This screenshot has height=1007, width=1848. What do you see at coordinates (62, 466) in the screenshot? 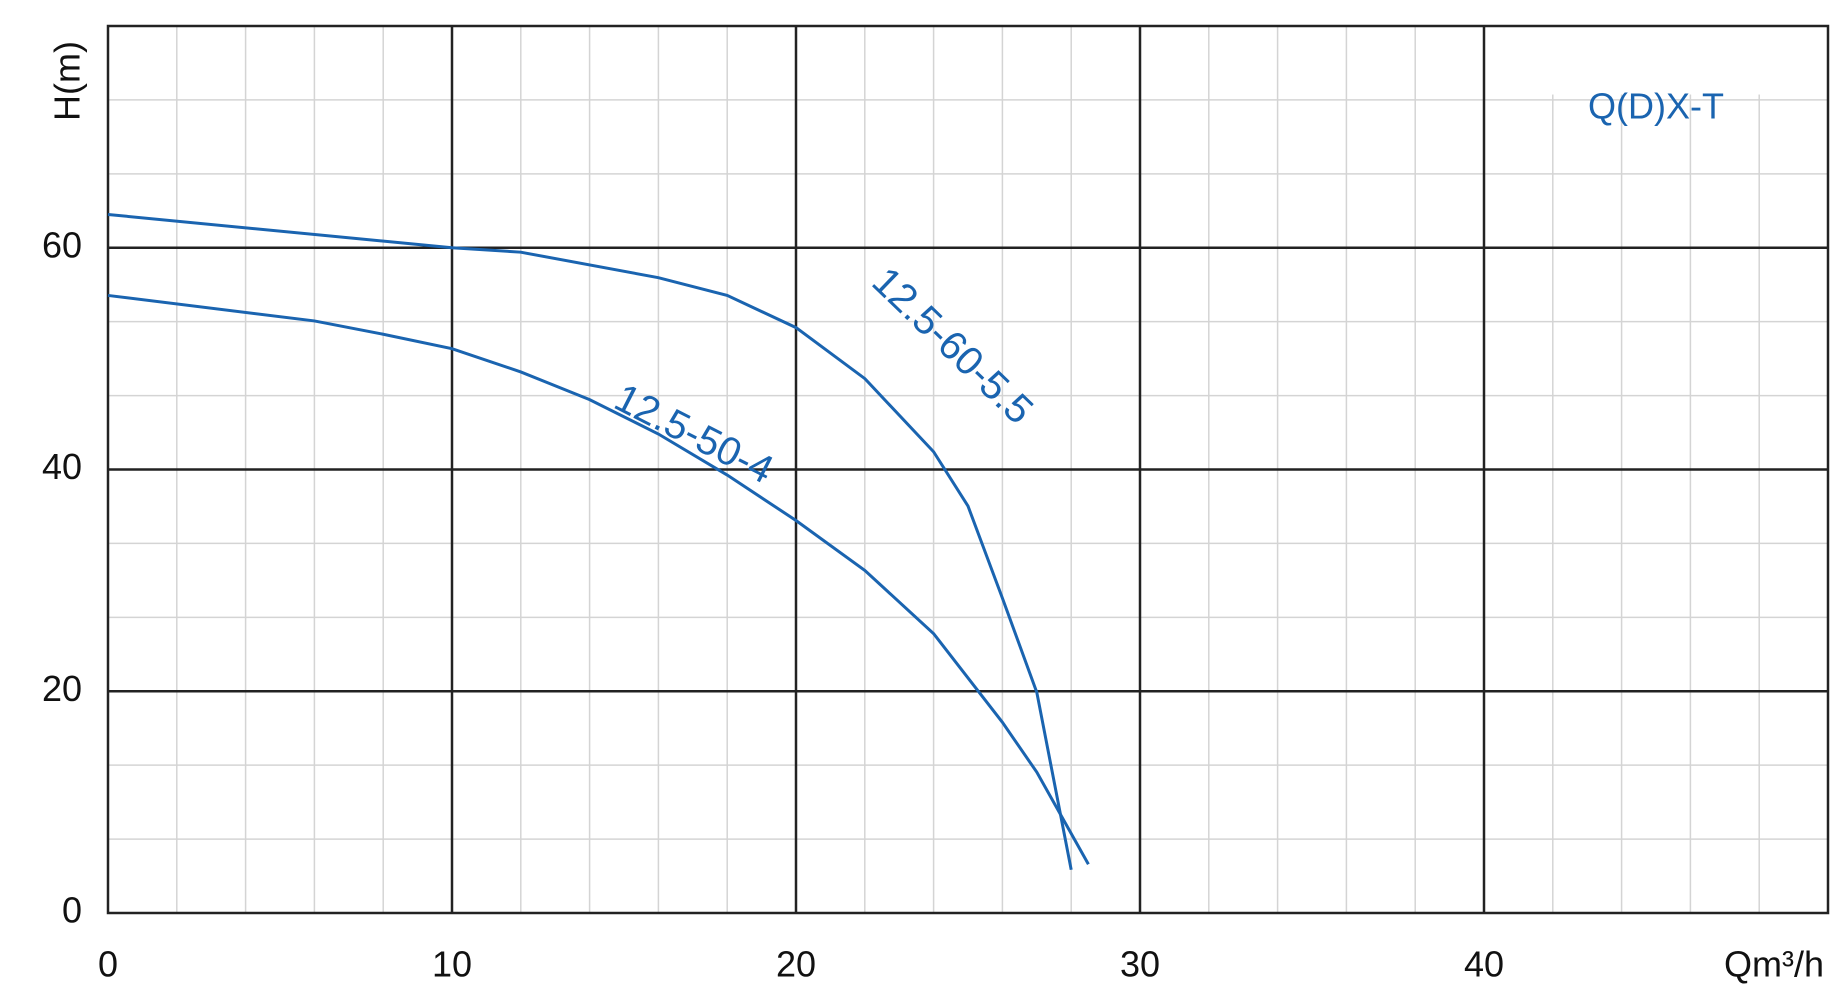
I see `y-tick-label: 40` at bounding box center [62, 466].